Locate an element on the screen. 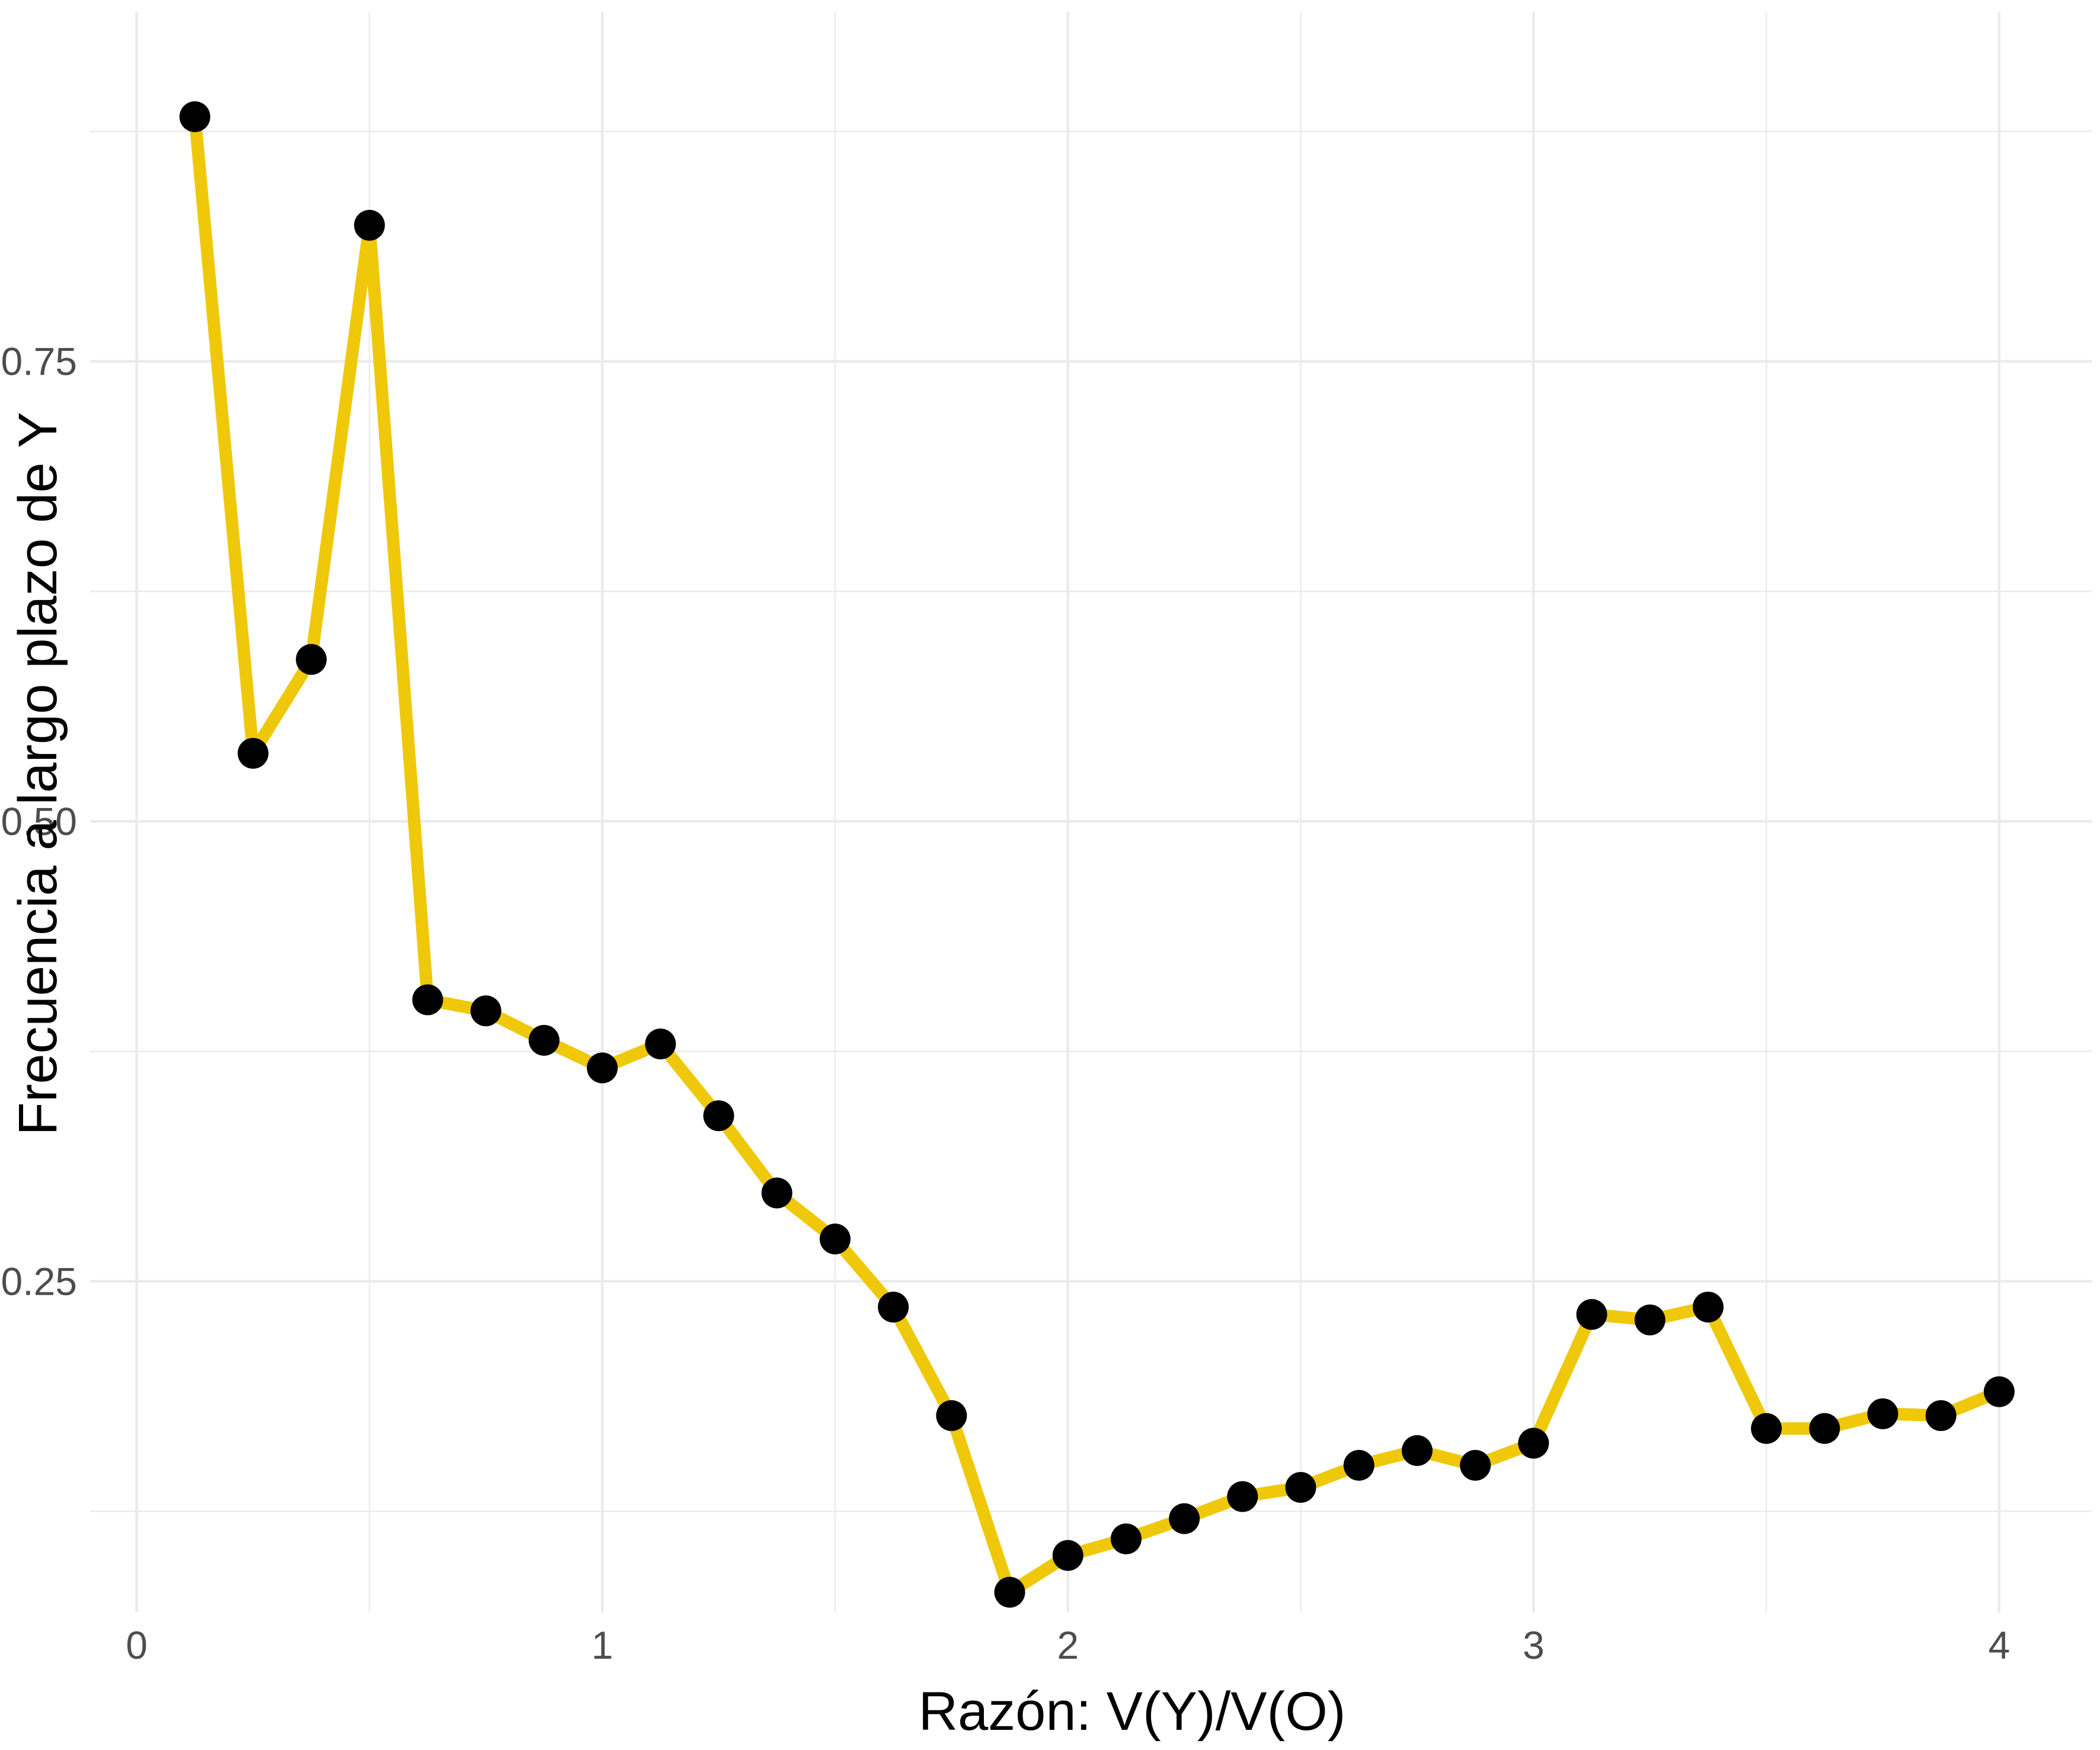 This screenshot has width=2100, height=1750. x-axis-tick-labels: 0 1 2 3 4 is located at coordinates (1068, 1645).